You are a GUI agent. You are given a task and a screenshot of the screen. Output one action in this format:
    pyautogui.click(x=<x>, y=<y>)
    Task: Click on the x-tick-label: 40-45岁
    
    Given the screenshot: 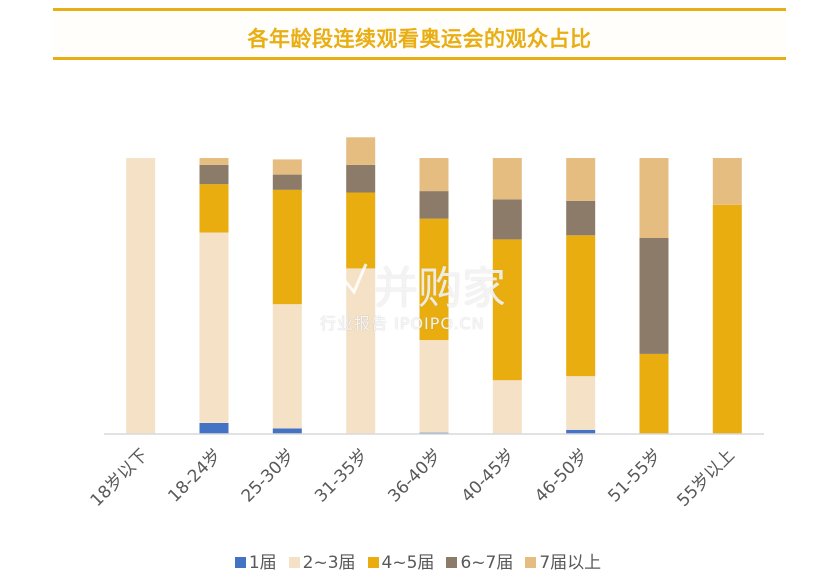 What is the action you would take?
    pyautogui.click(x=488, y=475)
    